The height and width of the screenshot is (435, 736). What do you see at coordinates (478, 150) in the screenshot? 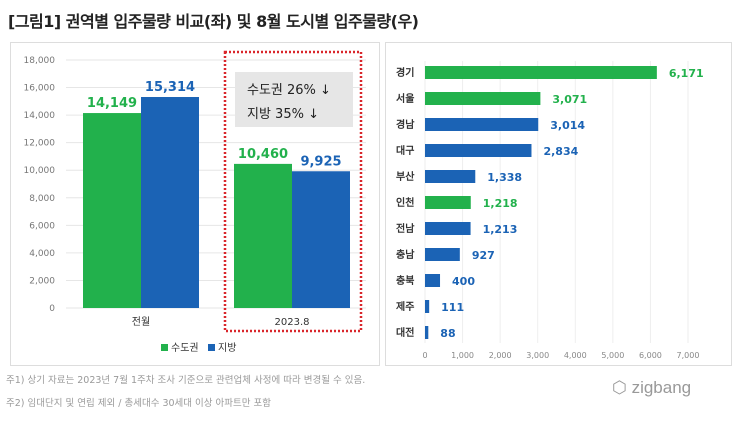
I see `bar-대구` at bounding box center [478, 150].